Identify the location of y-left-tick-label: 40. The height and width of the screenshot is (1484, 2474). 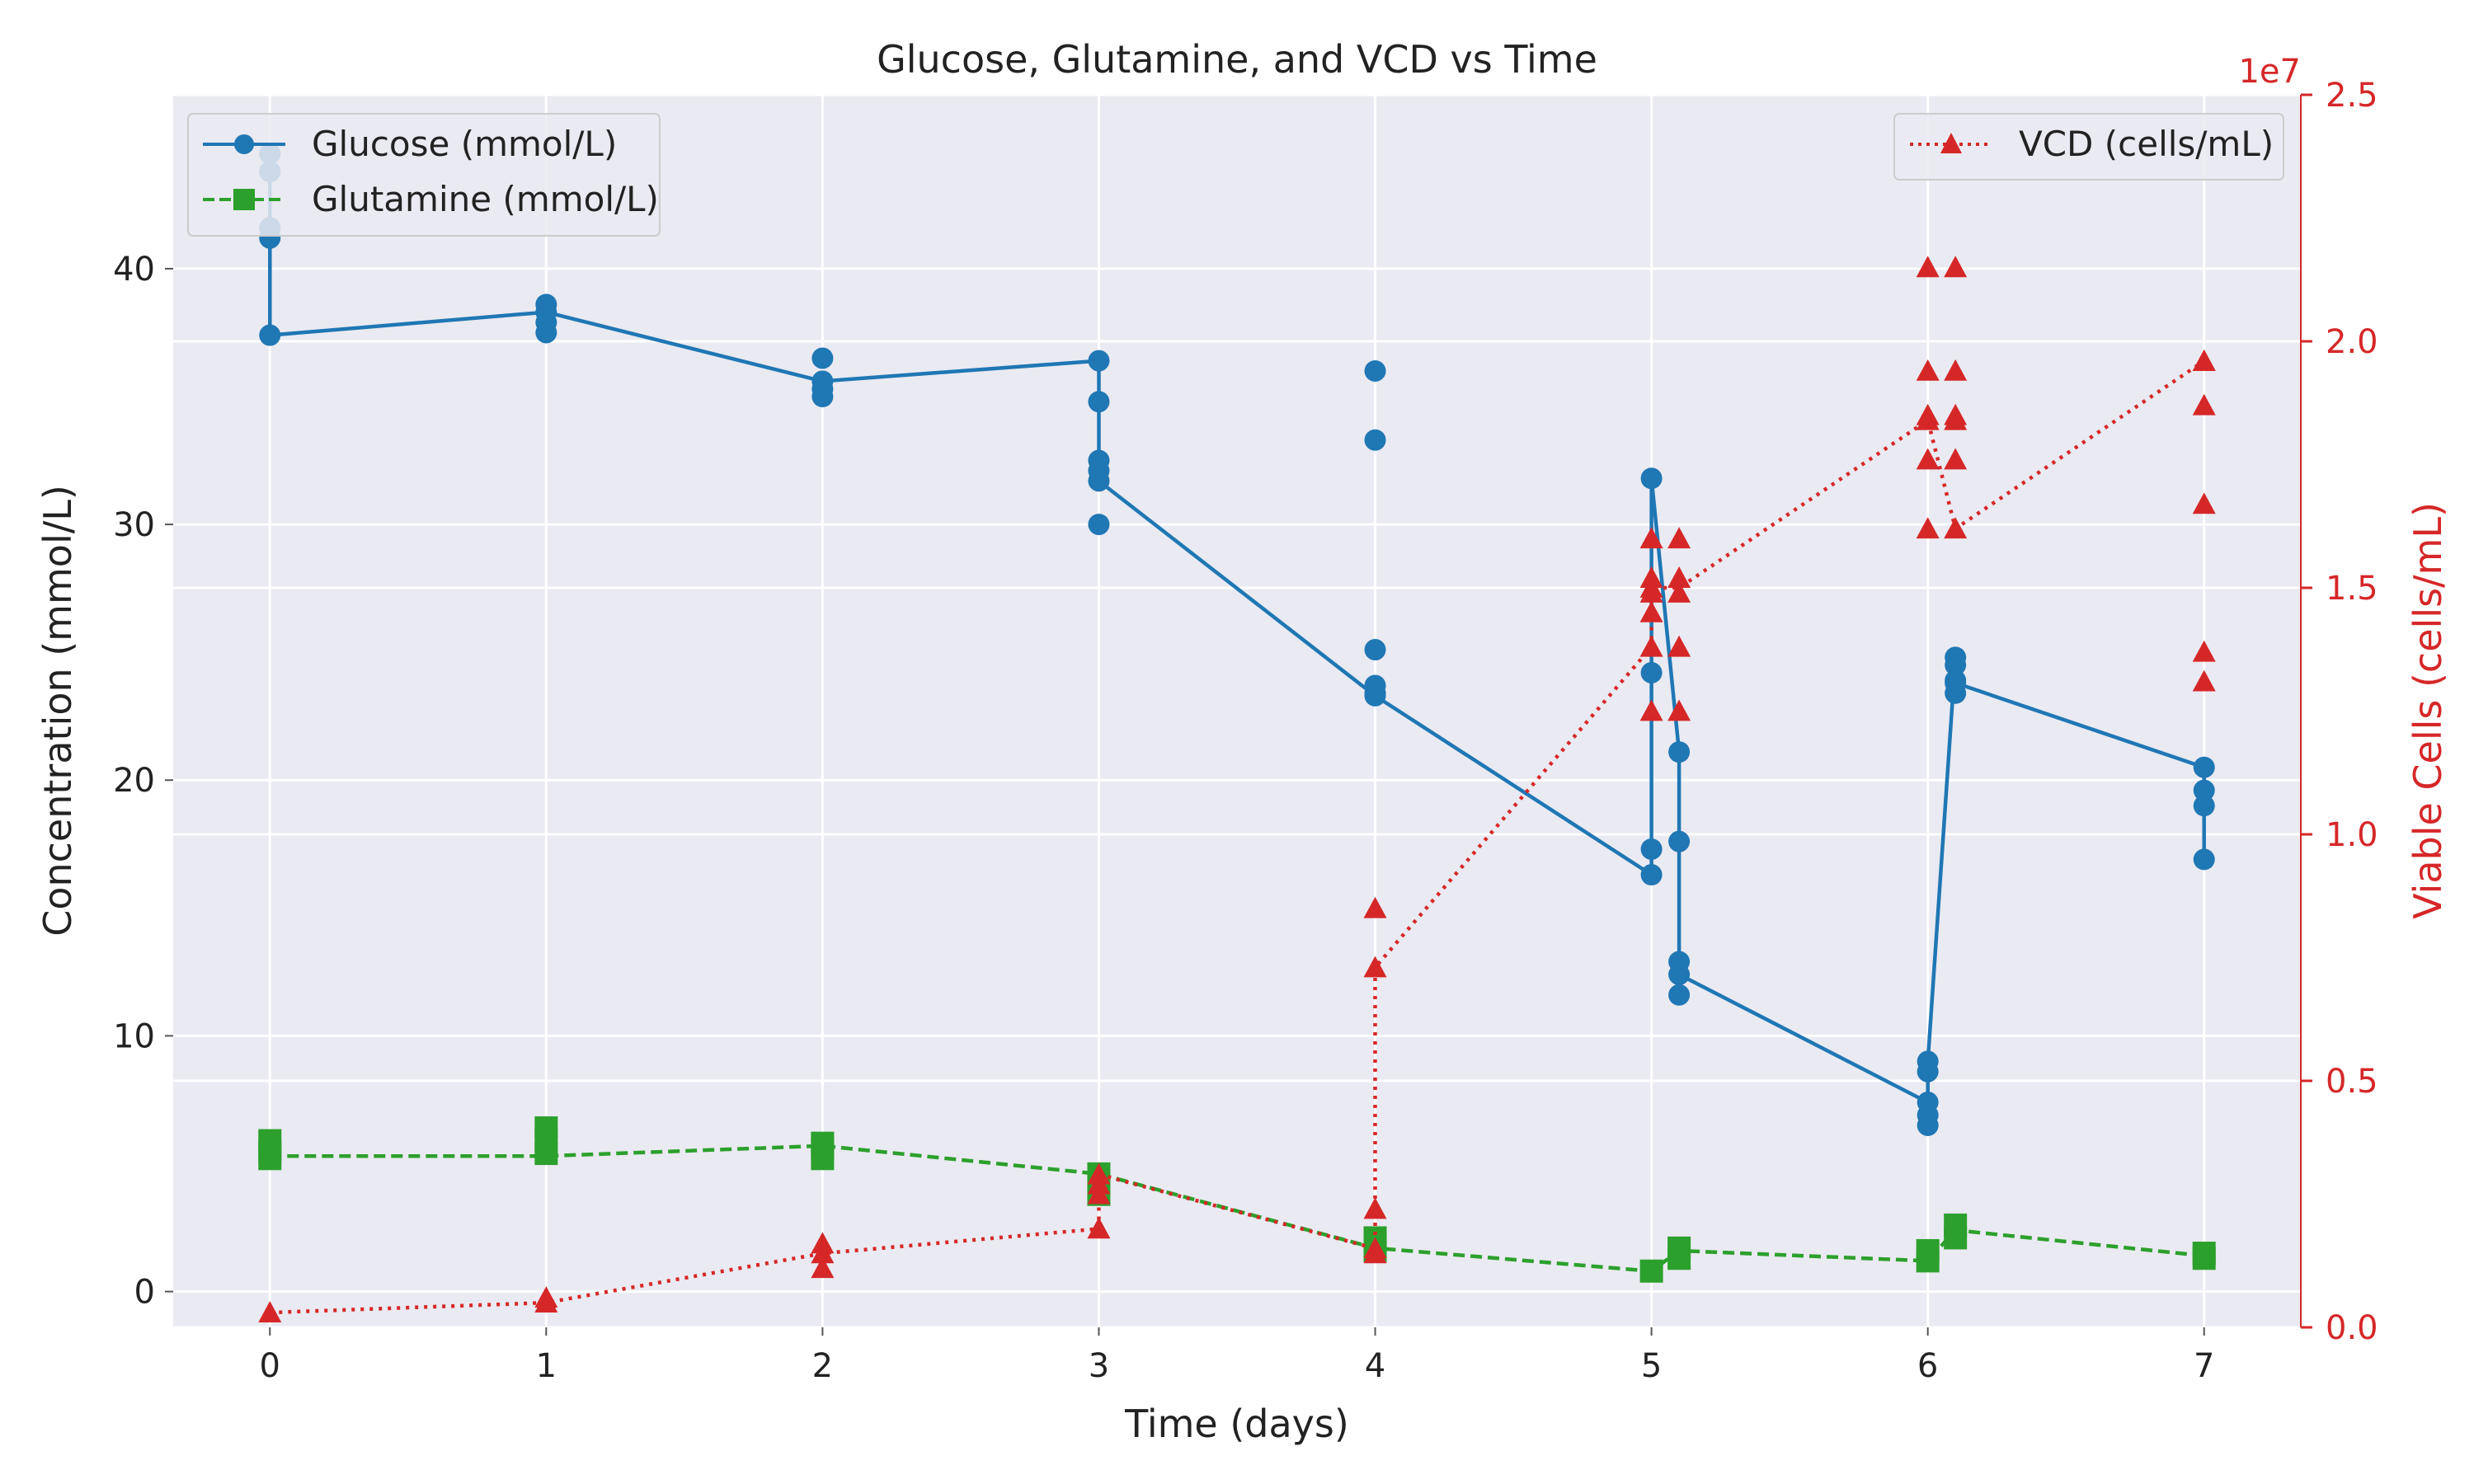
(134, 270).